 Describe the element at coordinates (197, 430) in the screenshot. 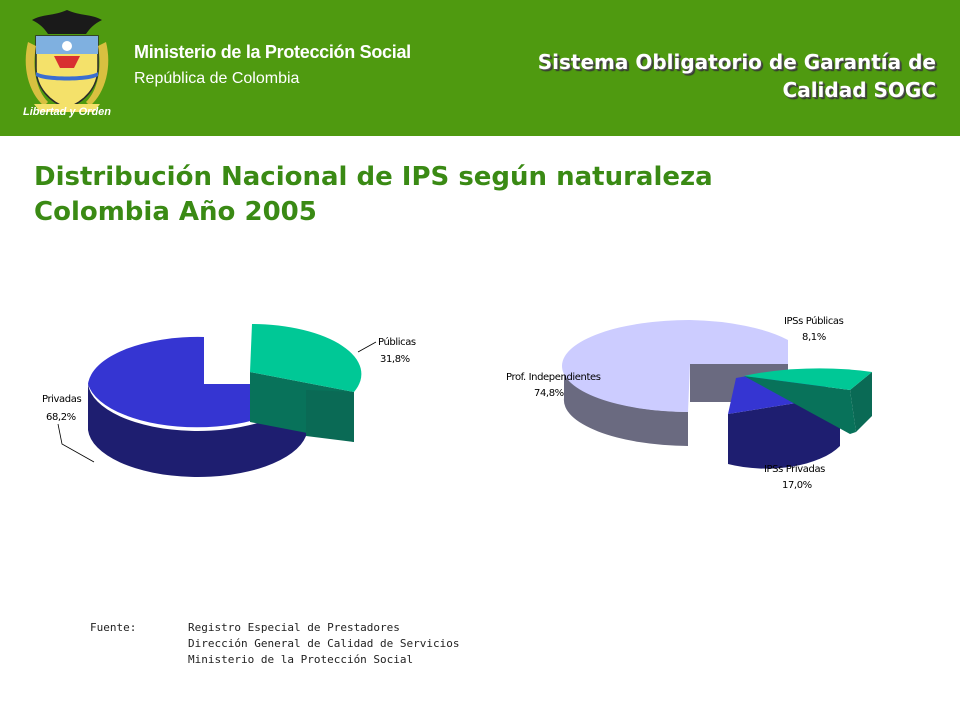

I see `slice-privadas-side` at that location.